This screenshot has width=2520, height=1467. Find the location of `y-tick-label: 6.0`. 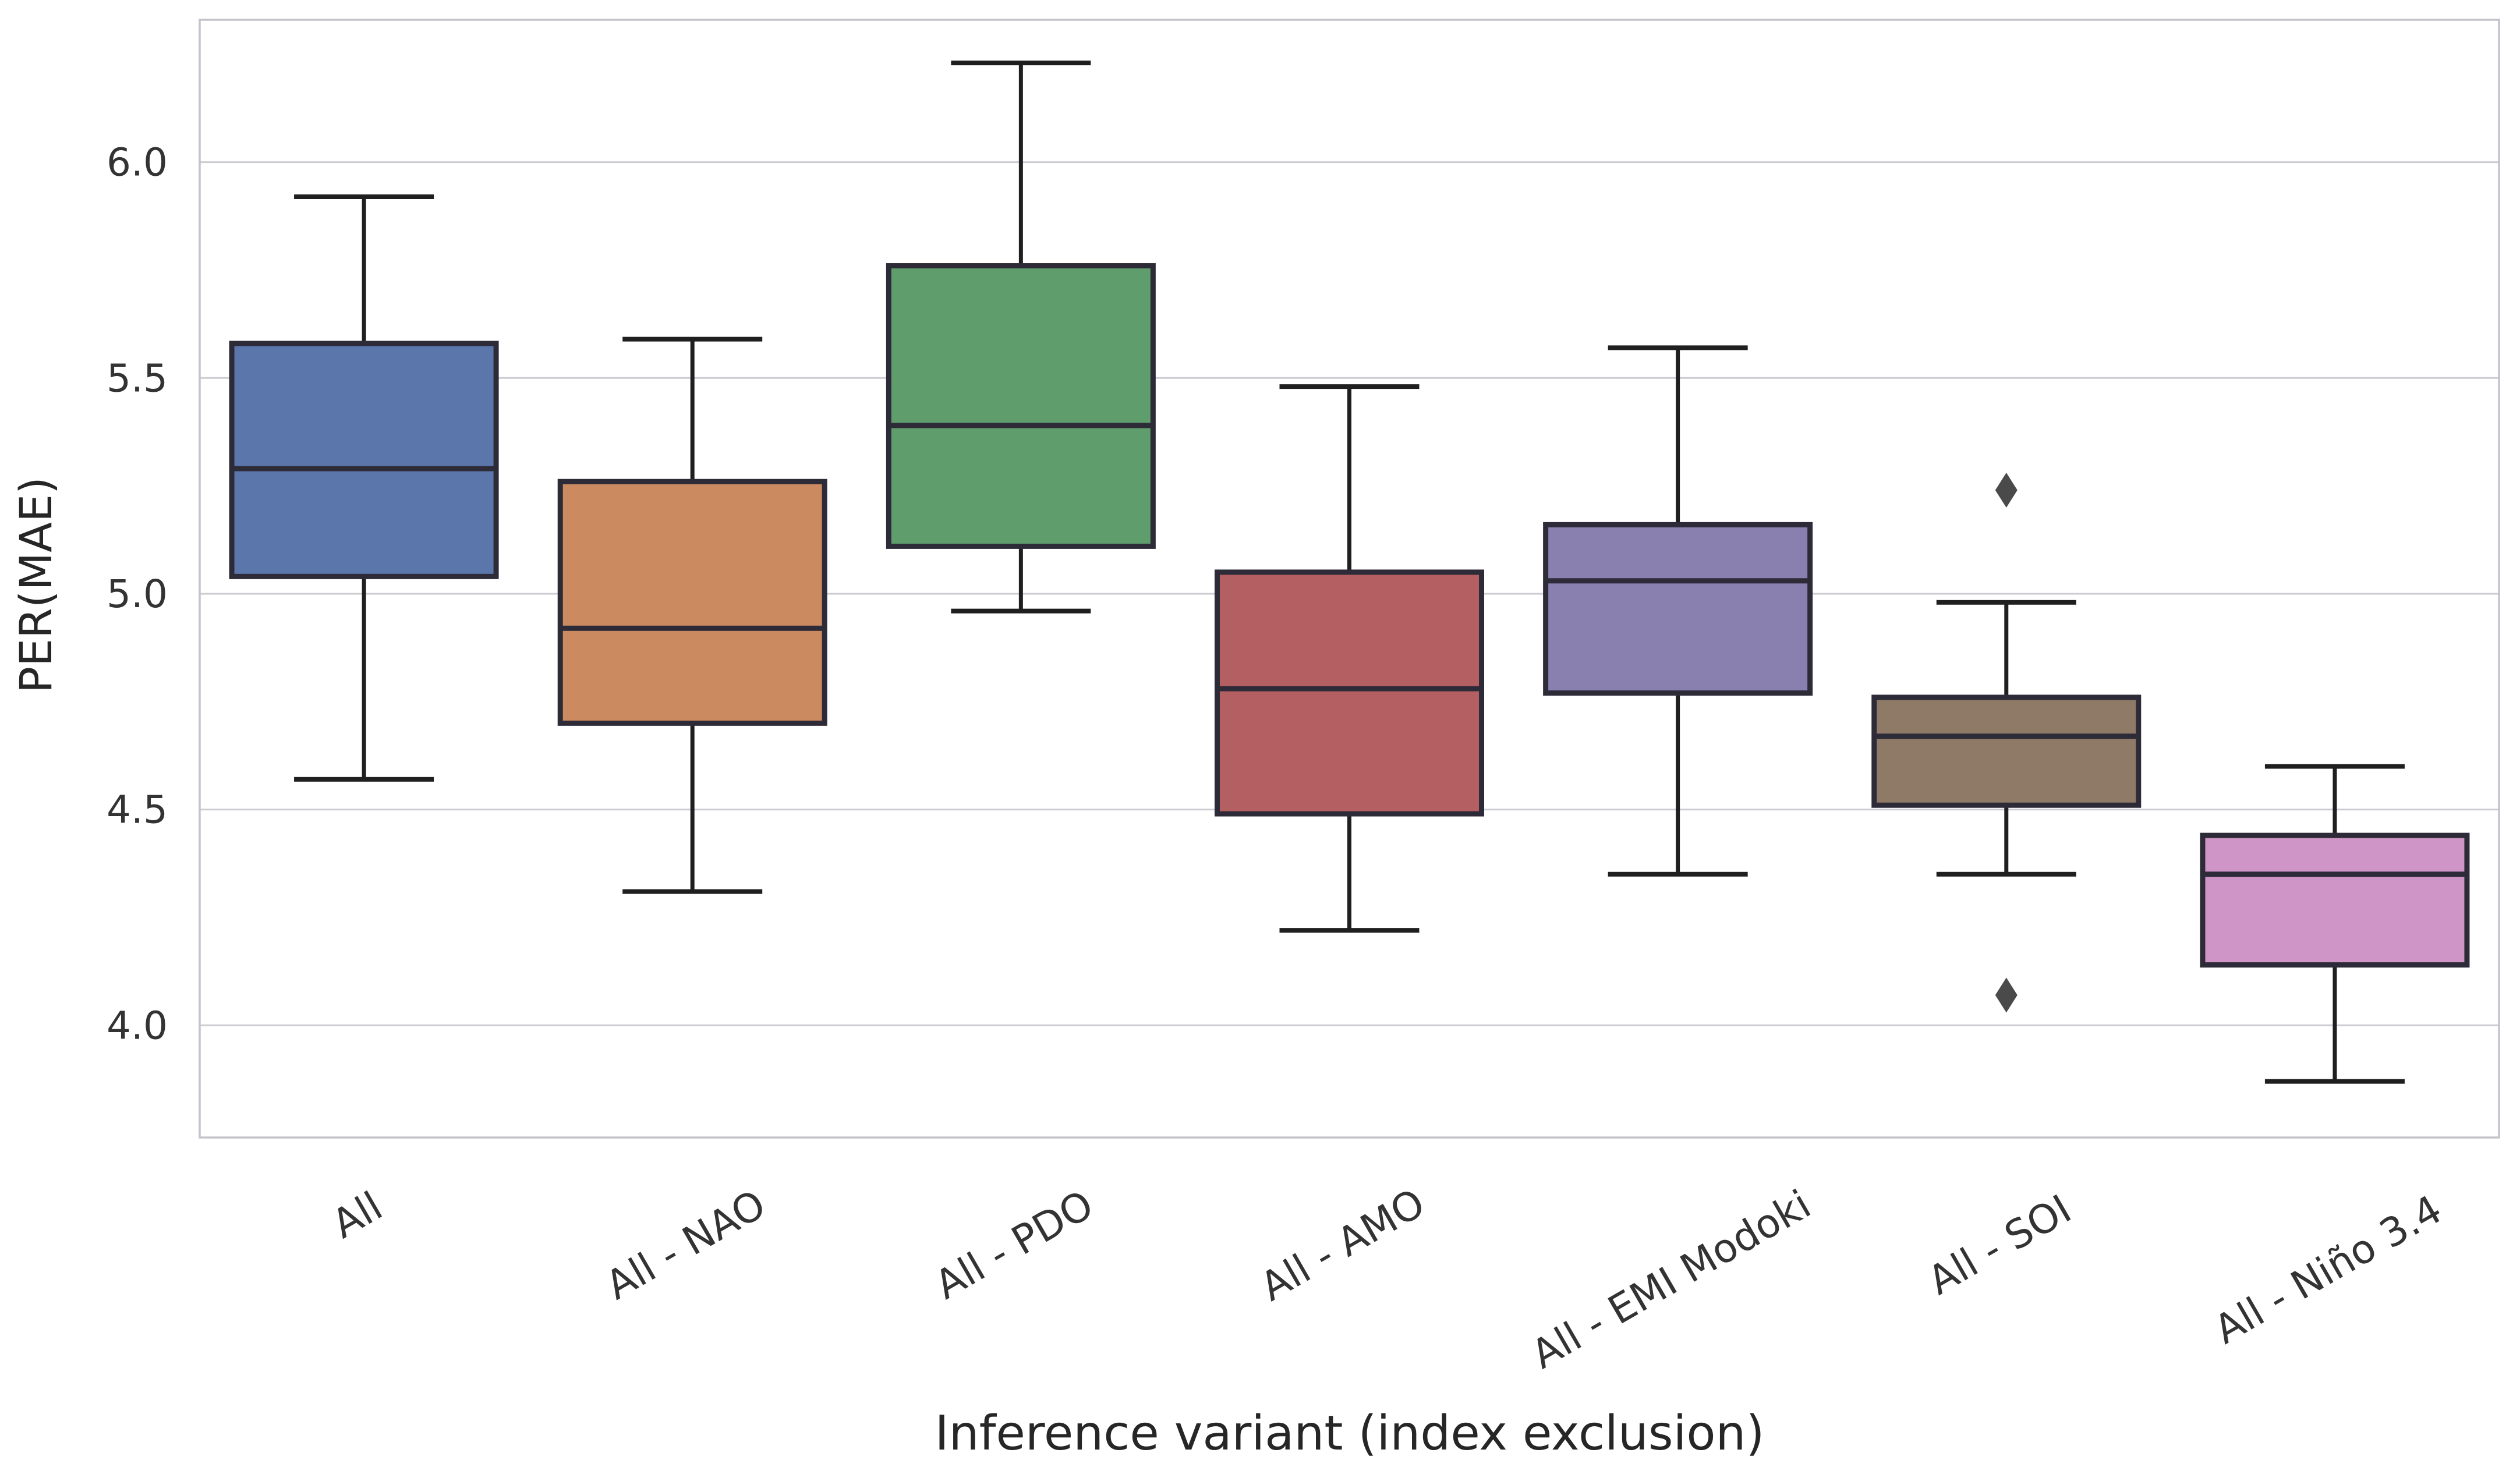

y-tick-label: 6.0 is located at coordinates (137, 163).